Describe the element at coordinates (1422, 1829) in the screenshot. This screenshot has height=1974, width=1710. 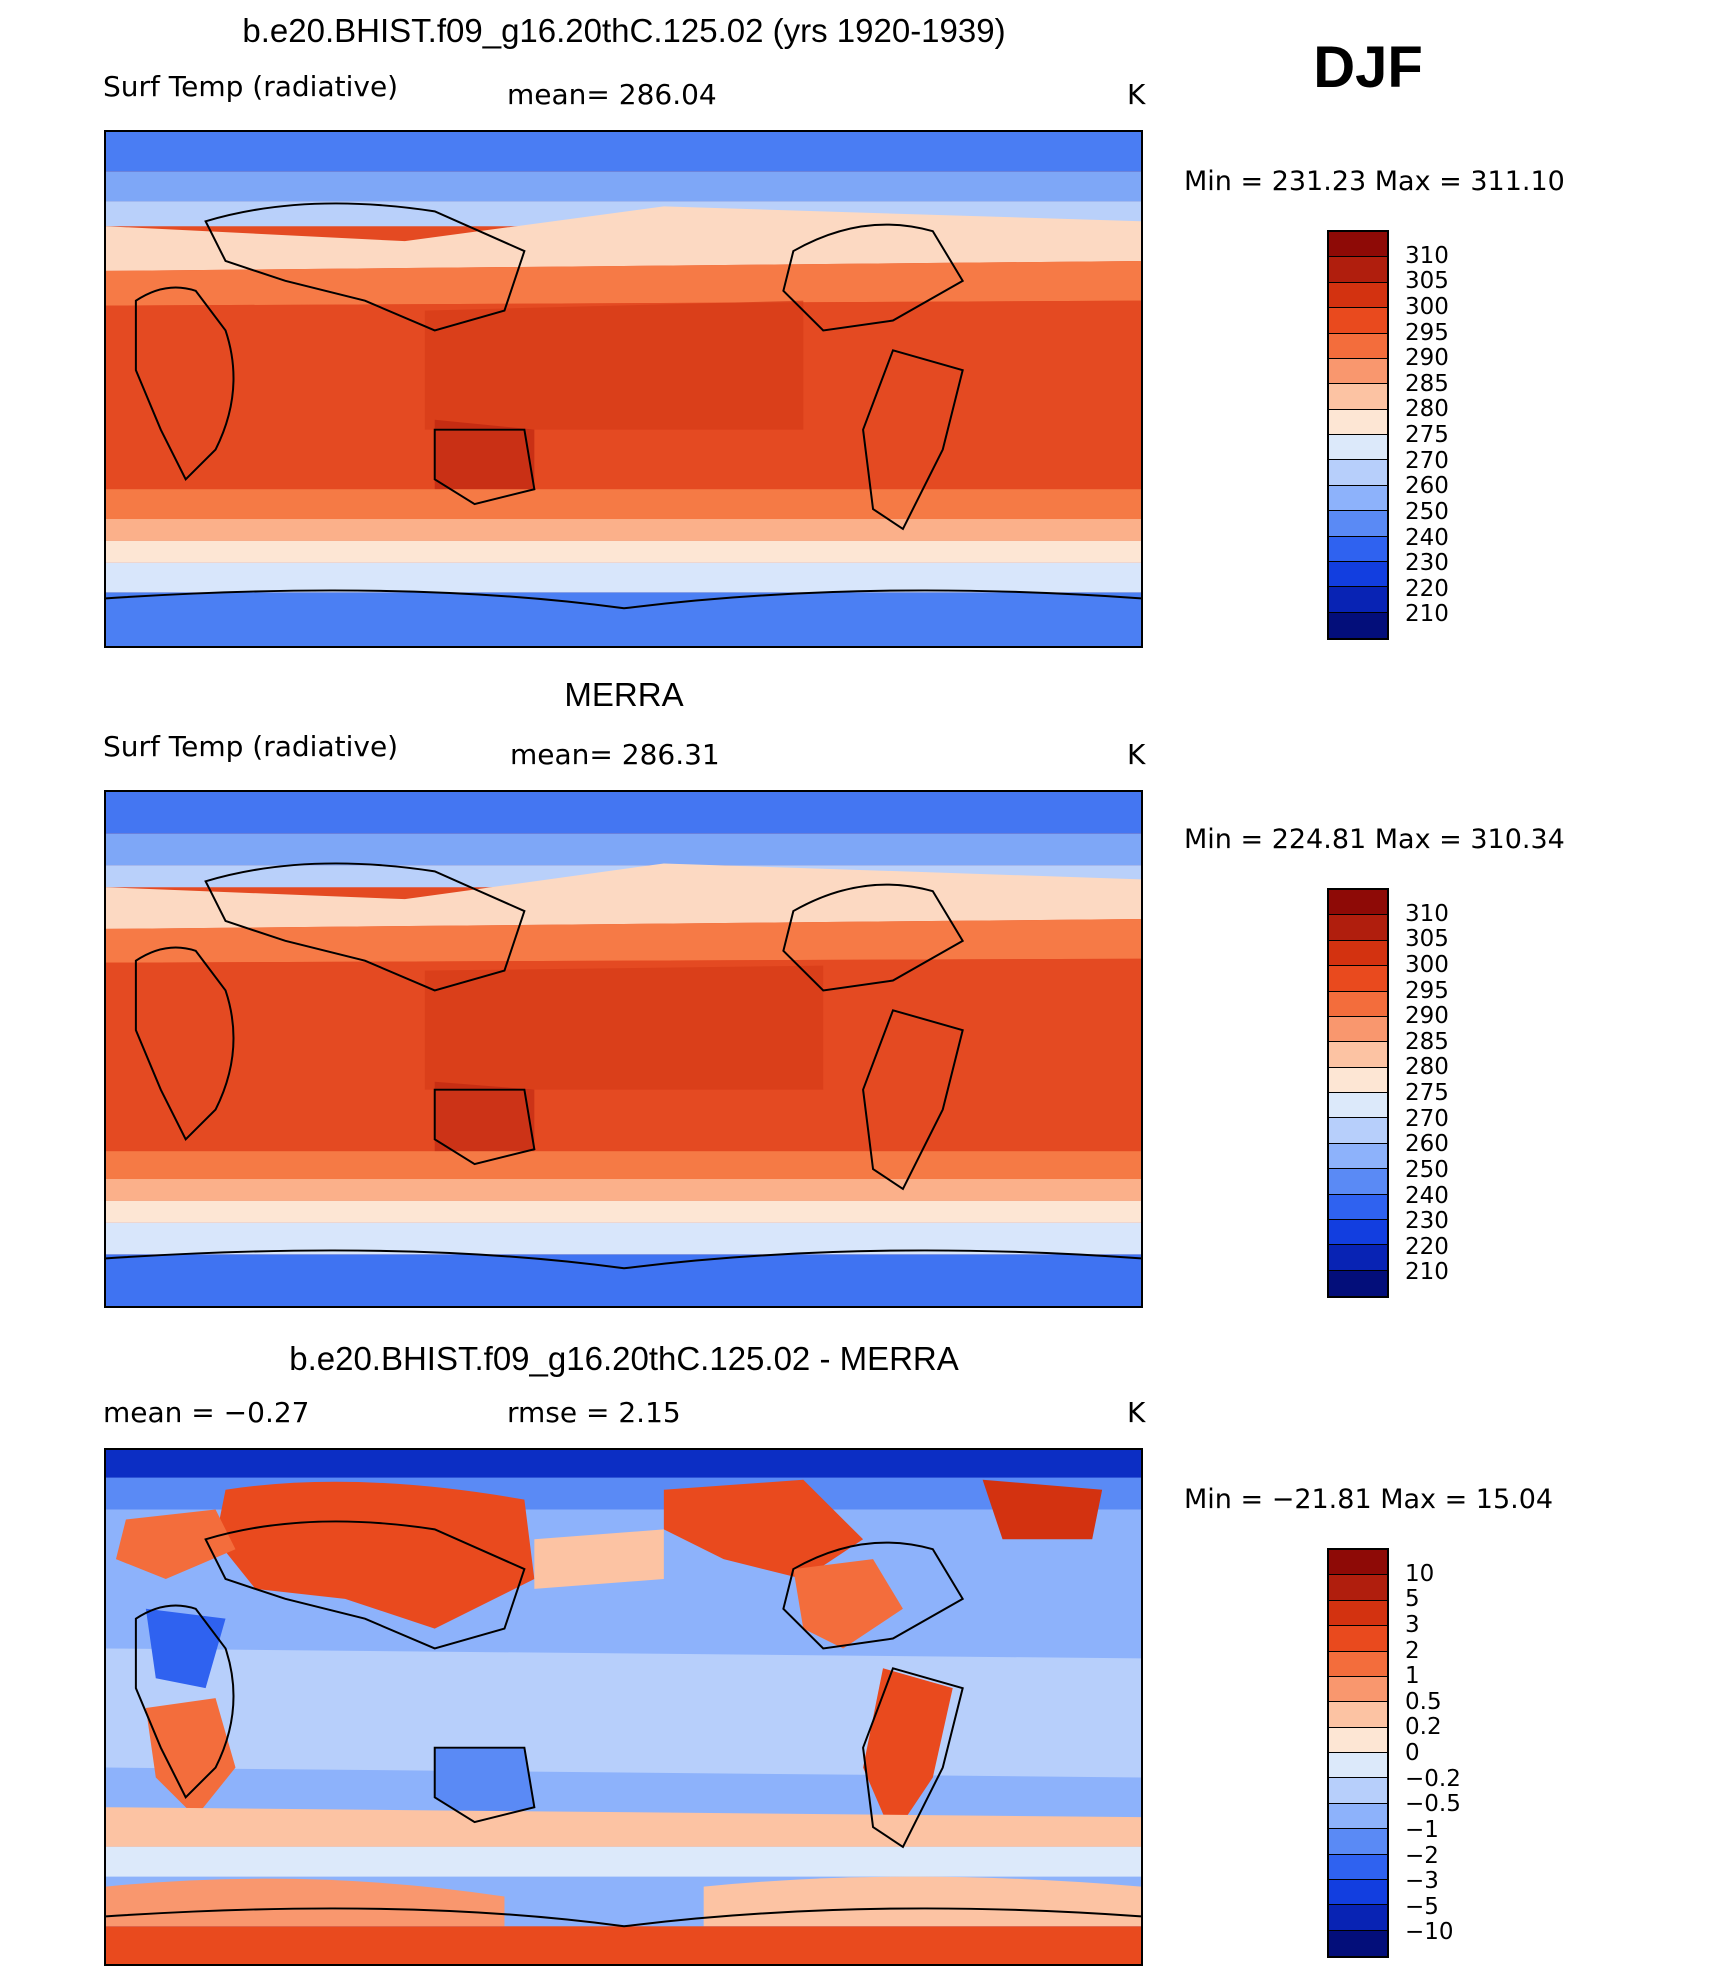
I see `colorbar-label: −1` at that location.